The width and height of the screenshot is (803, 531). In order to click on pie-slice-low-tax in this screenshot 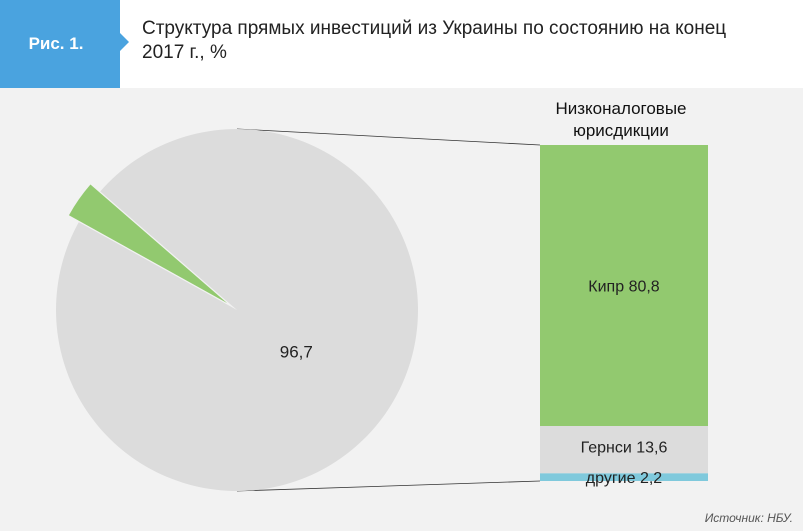, I will do `click(148, 244)`.